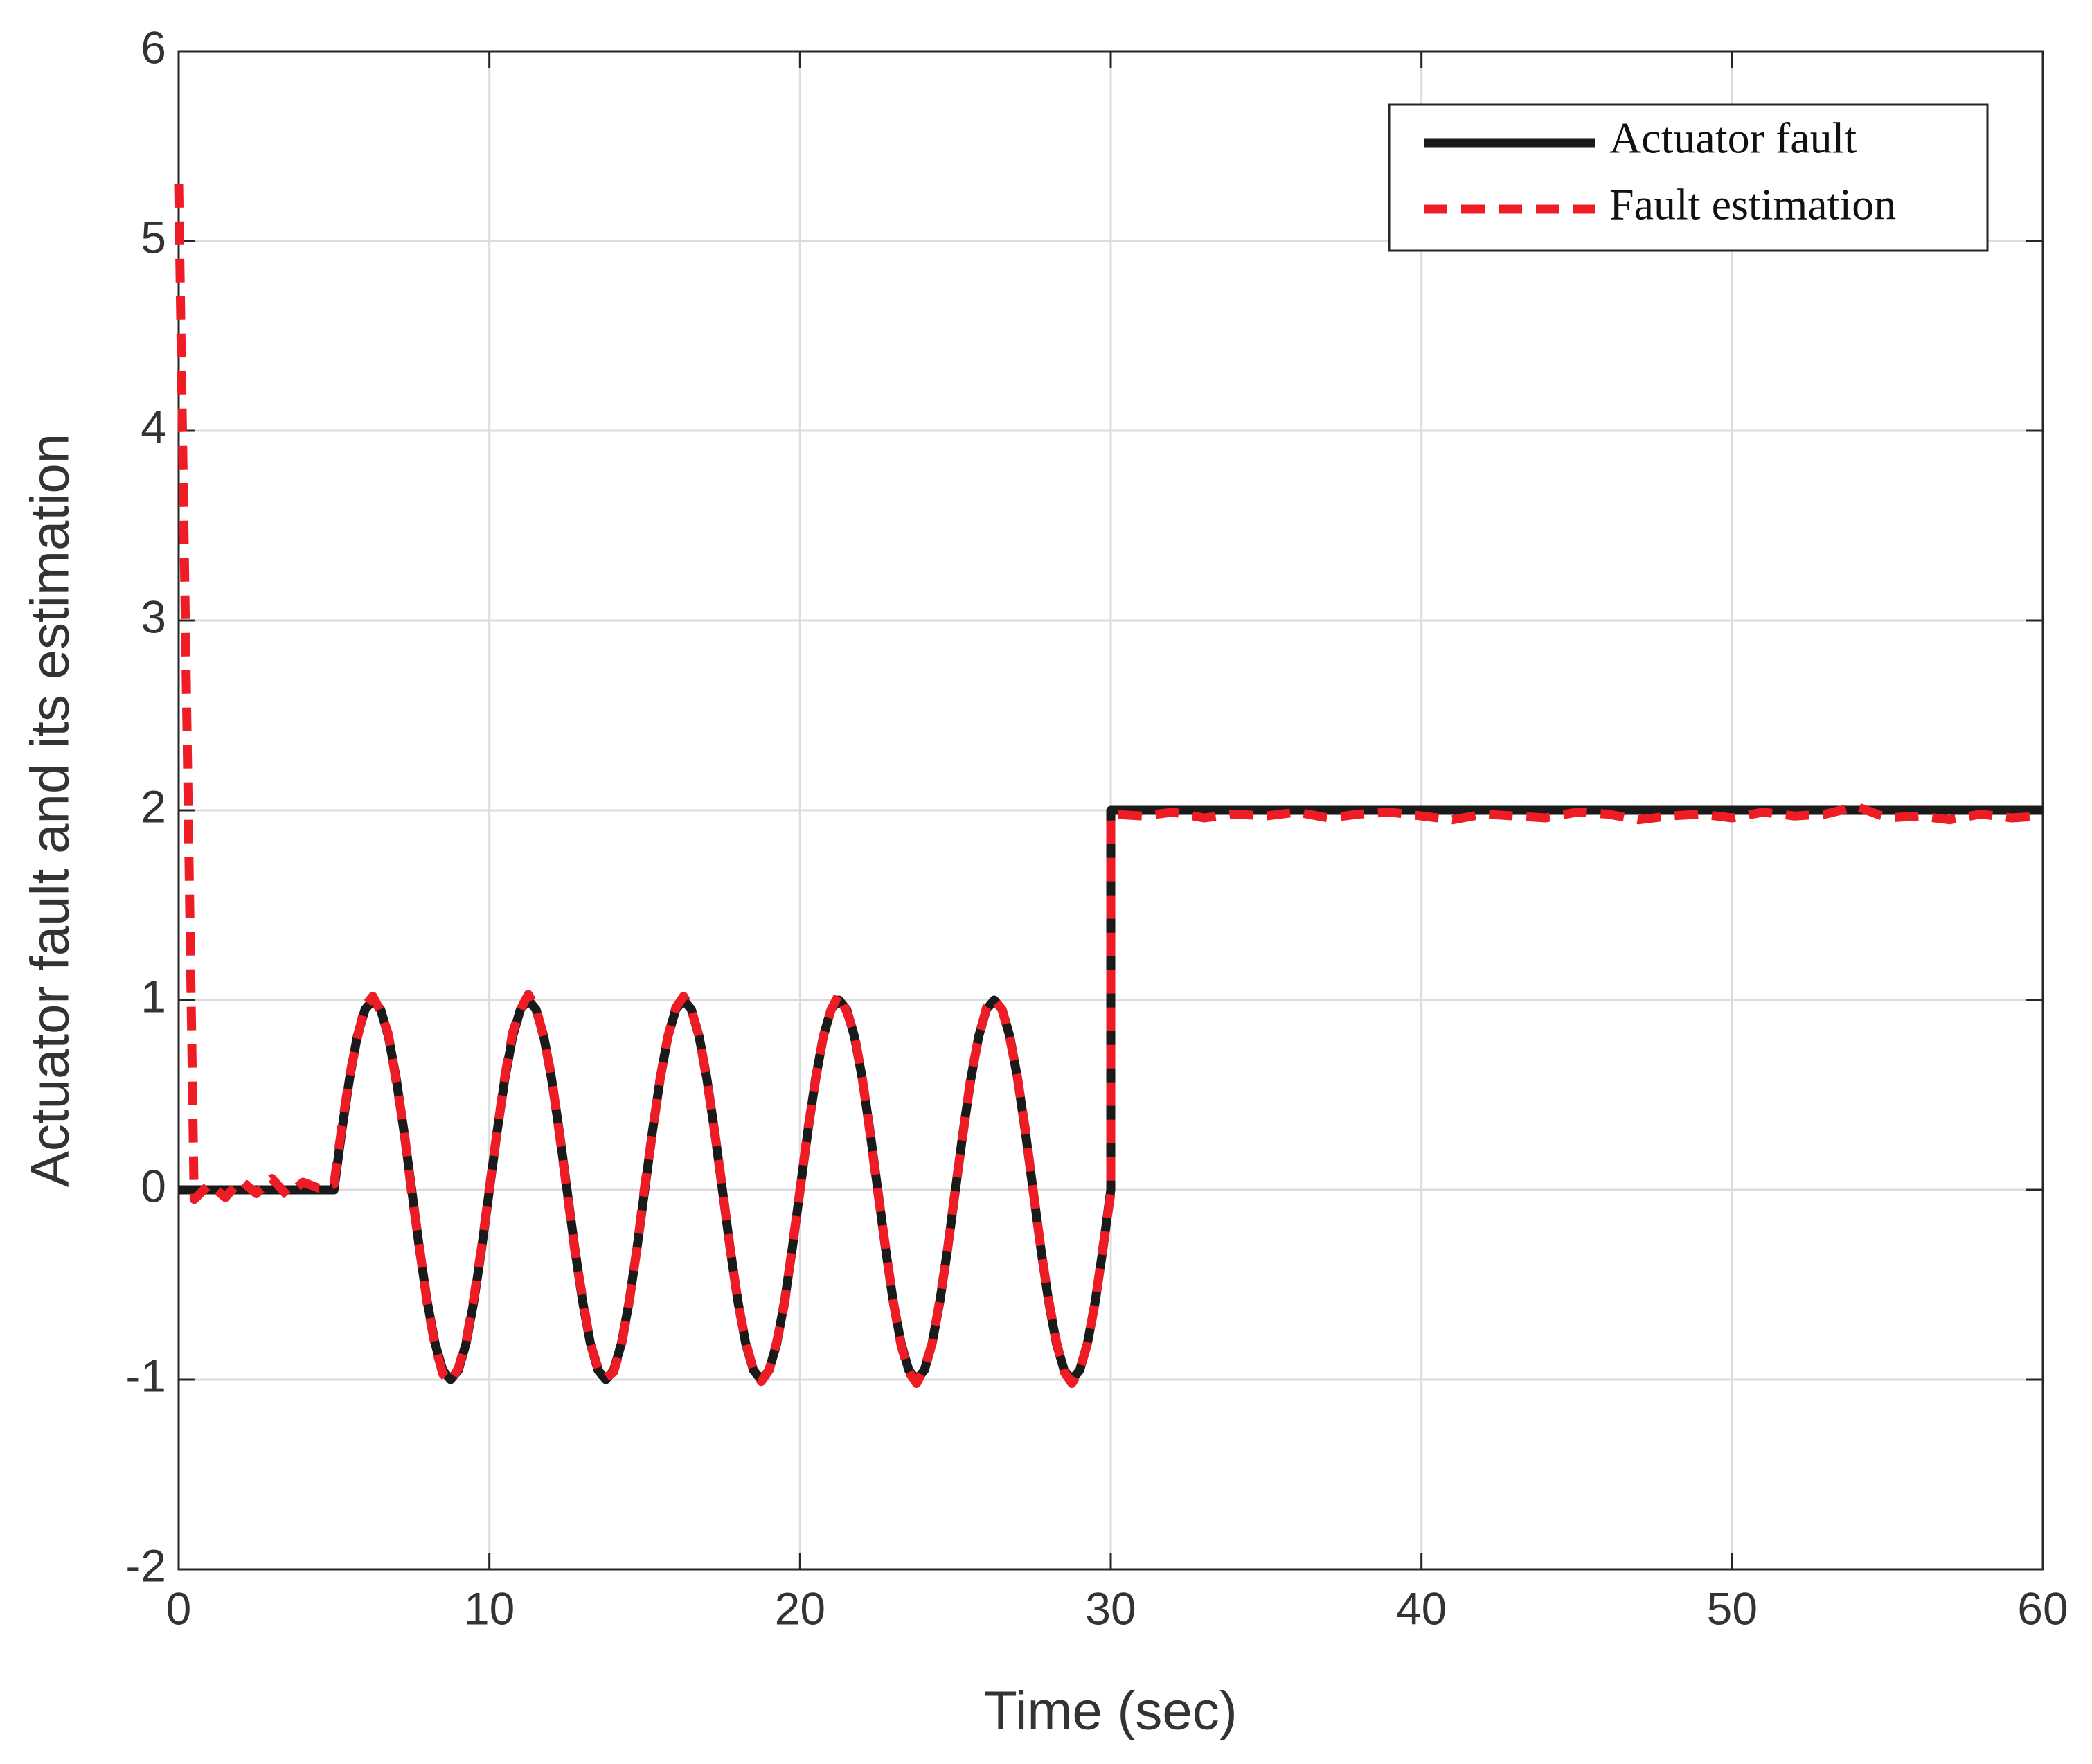 The width and height of the screenshot is (2092, 1764). I want to click on y-tick-label: 0, so click(154, 1186).